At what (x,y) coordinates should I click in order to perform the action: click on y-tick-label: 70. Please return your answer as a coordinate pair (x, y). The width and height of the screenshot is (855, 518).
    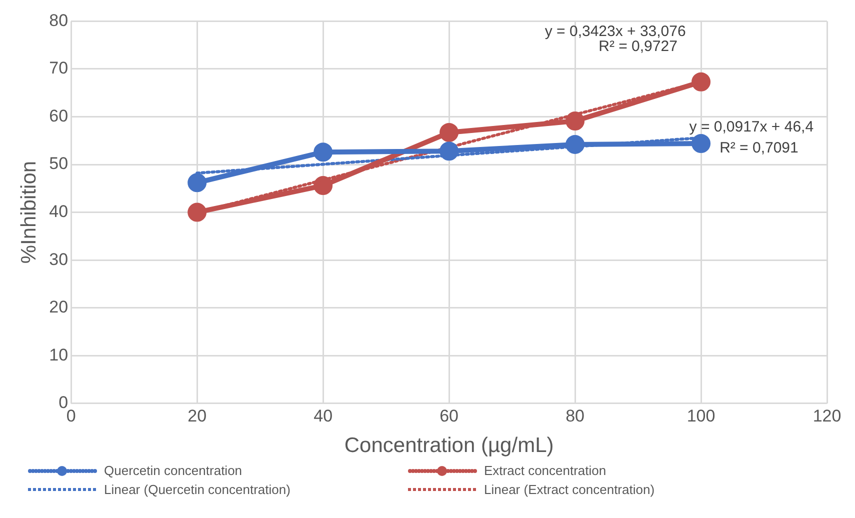
    Looking at the image, I should click on (58, 68).